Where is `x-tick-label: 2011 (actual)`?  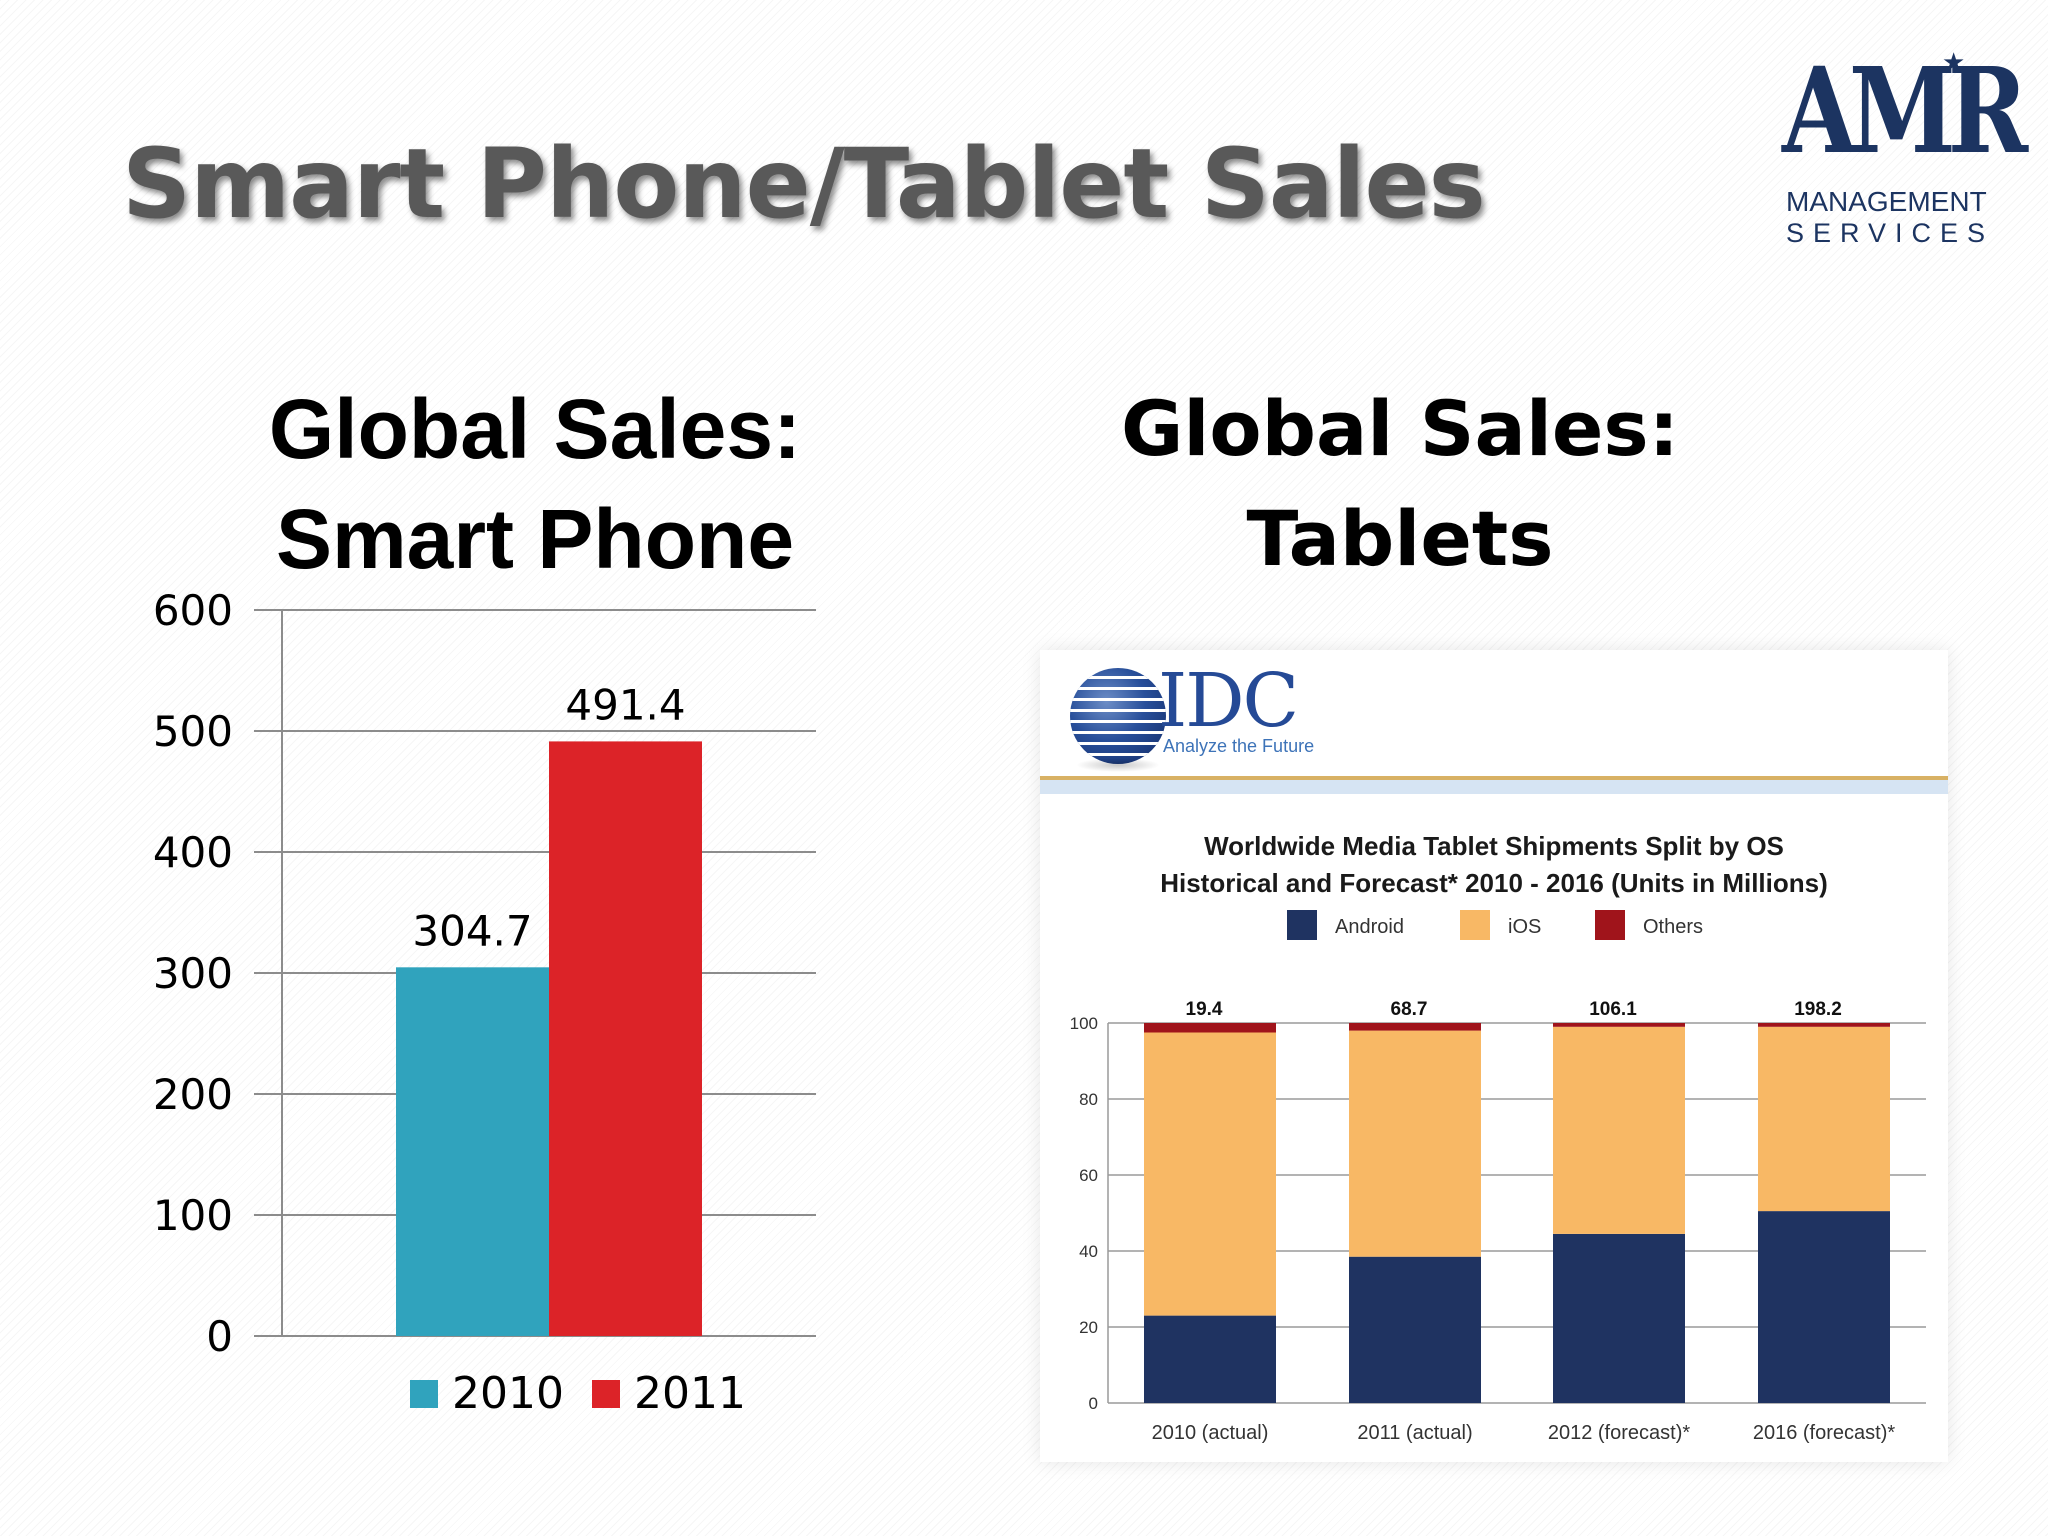 x-tick-label: 2011 (actual) is located at coordinates (1414, 1433).